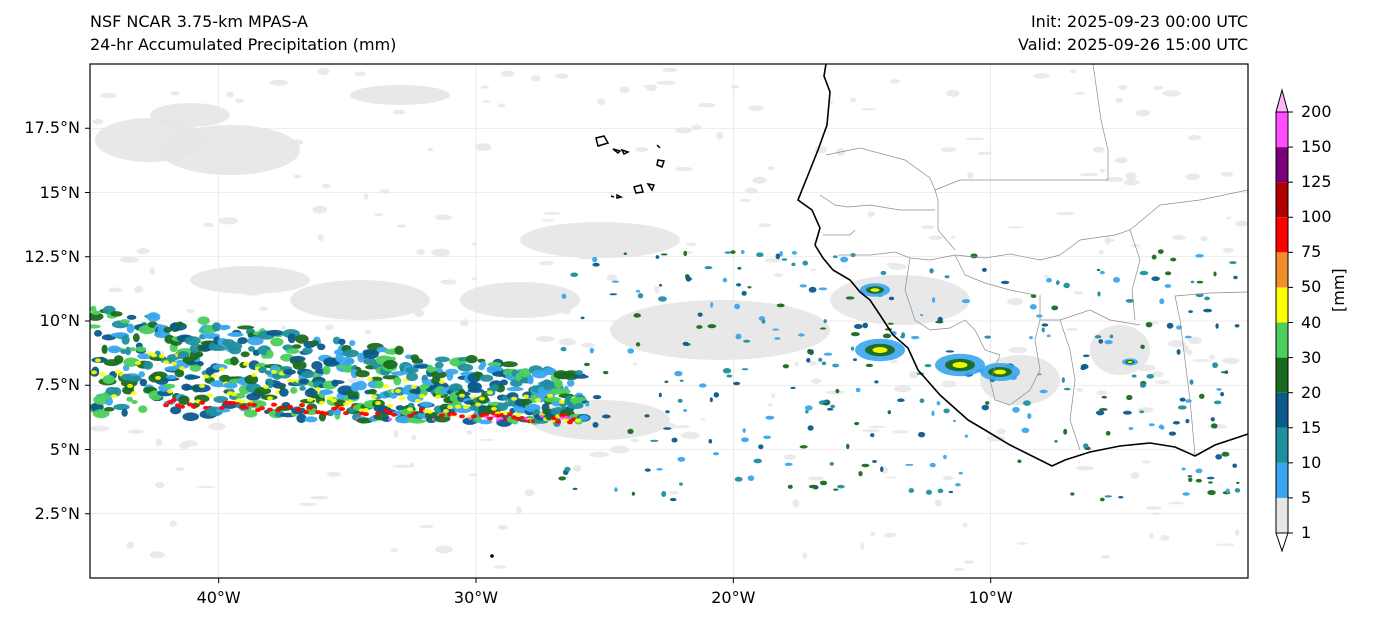 The width and height of the screenshot is (1378, 623). Describe the element at coordinates (1282, 375) in the screenshot. I see `colorbar-swatch` at that location.